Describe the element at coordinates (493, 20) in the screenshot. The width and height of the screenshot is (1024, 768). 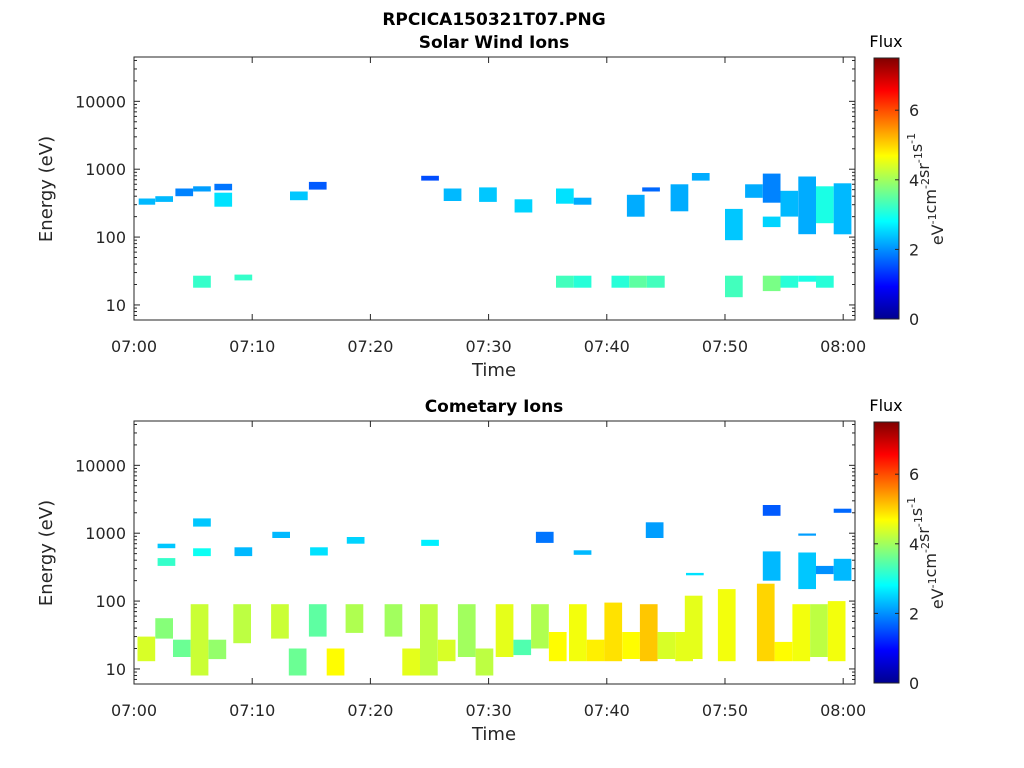
I see `figure-title: RPCICA150321T07.PNG` at that location.